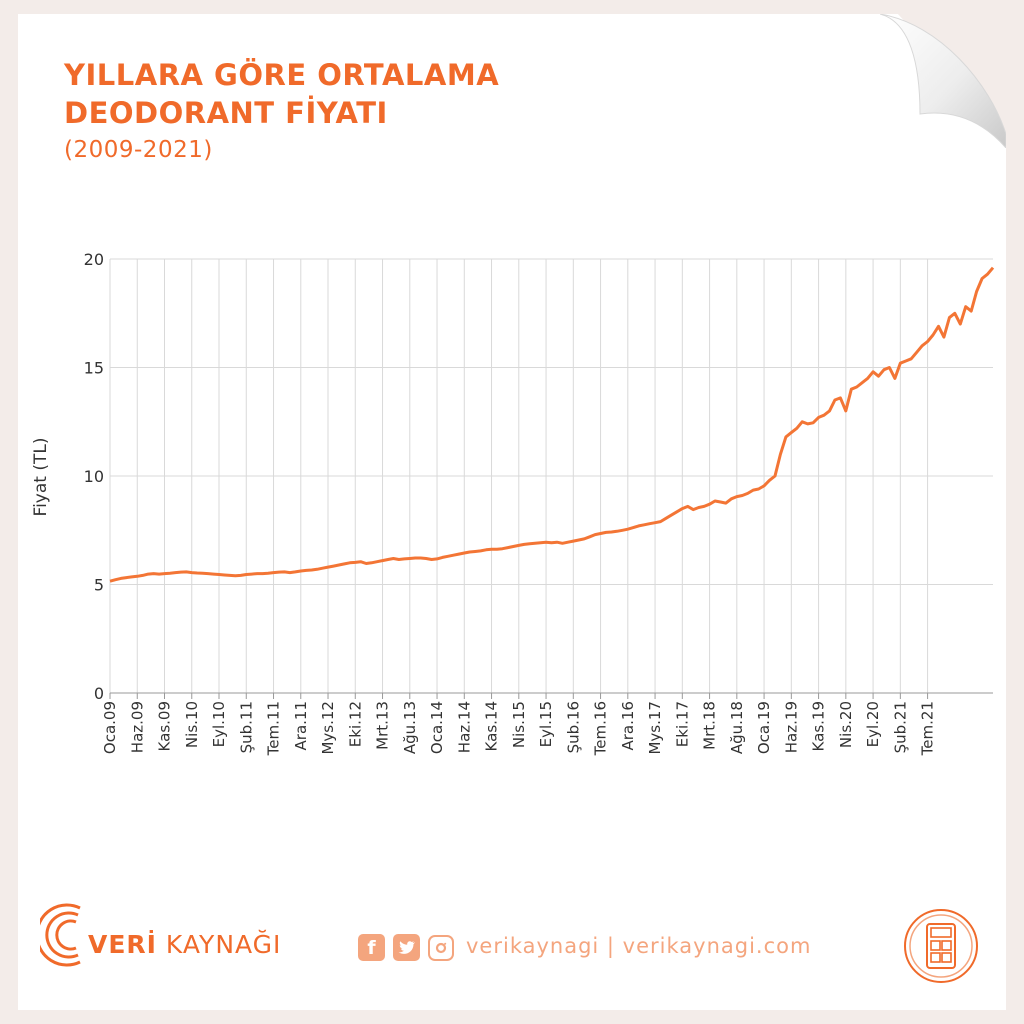 This screenshot has height=1024, width=1024. What do you see at coordinates (328, 728) in the screenshot?
I see `x-tick-label: Mys.12` at bounding box center [328, 728].